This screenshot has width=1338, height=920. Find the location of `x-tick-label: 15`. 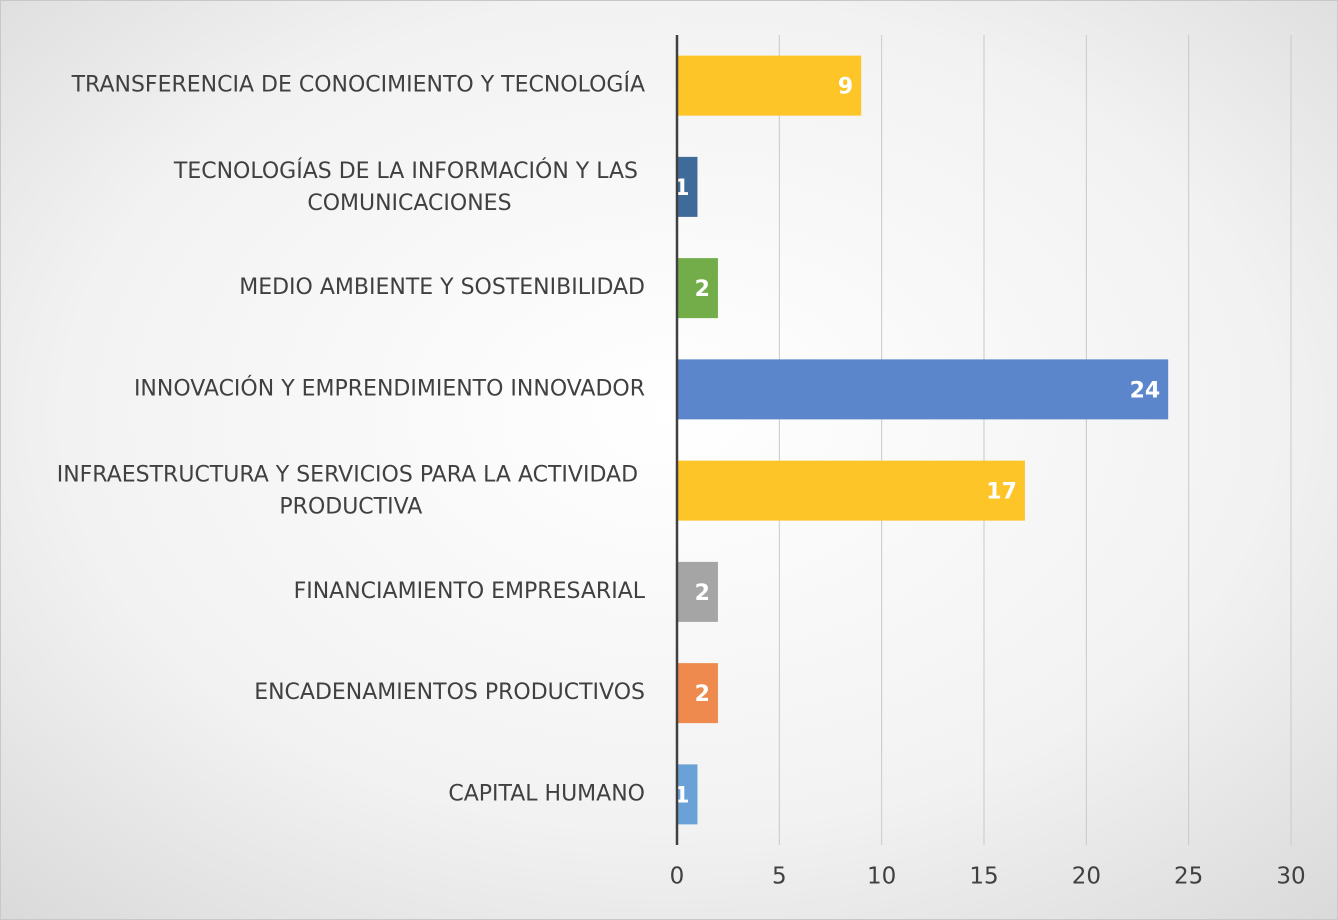

x-tick-label: 15 is located at coordinates (983, 877).